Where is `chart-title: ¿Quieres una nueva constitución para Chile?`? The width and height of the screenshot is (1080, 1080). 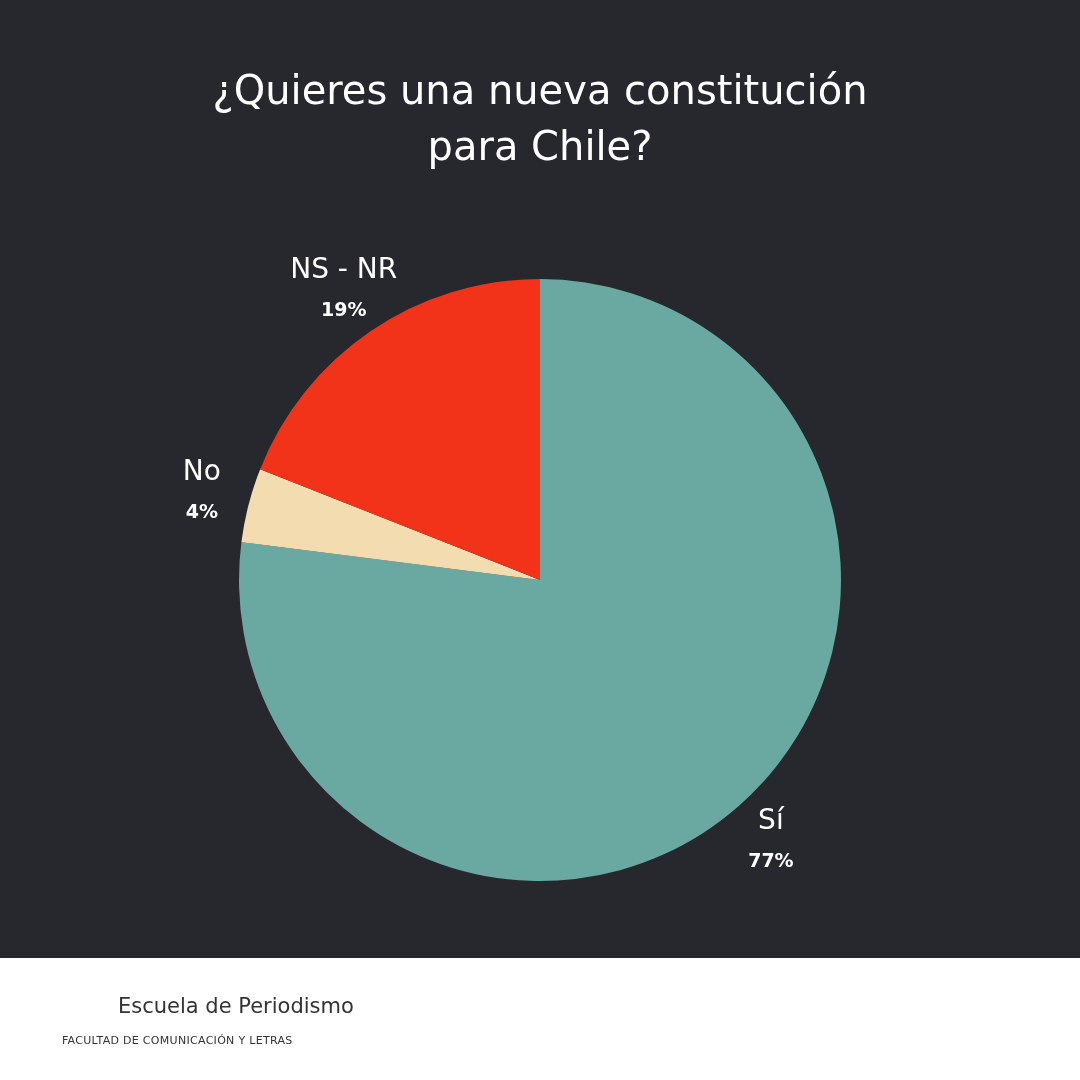 chart-title: ¿Quieres una nueva constitución para Chile? is located at coordinates (540, 118).